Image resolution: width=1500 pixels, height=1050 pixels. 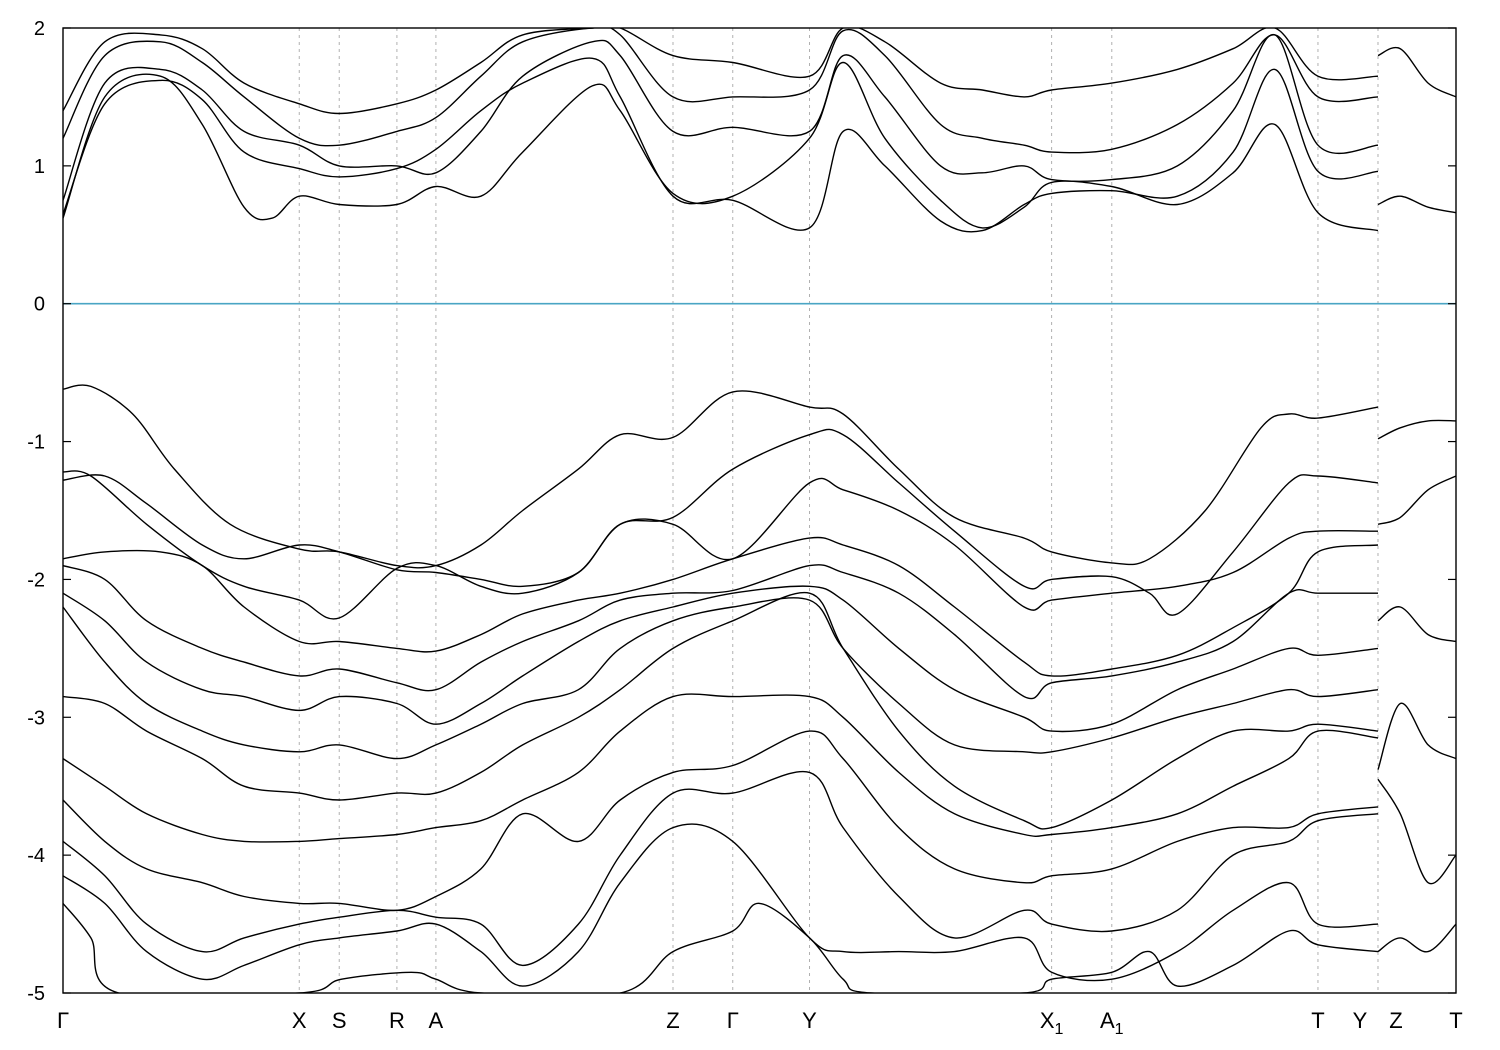 I want to click on k-point-label: S, so click(x=339, y=1020).